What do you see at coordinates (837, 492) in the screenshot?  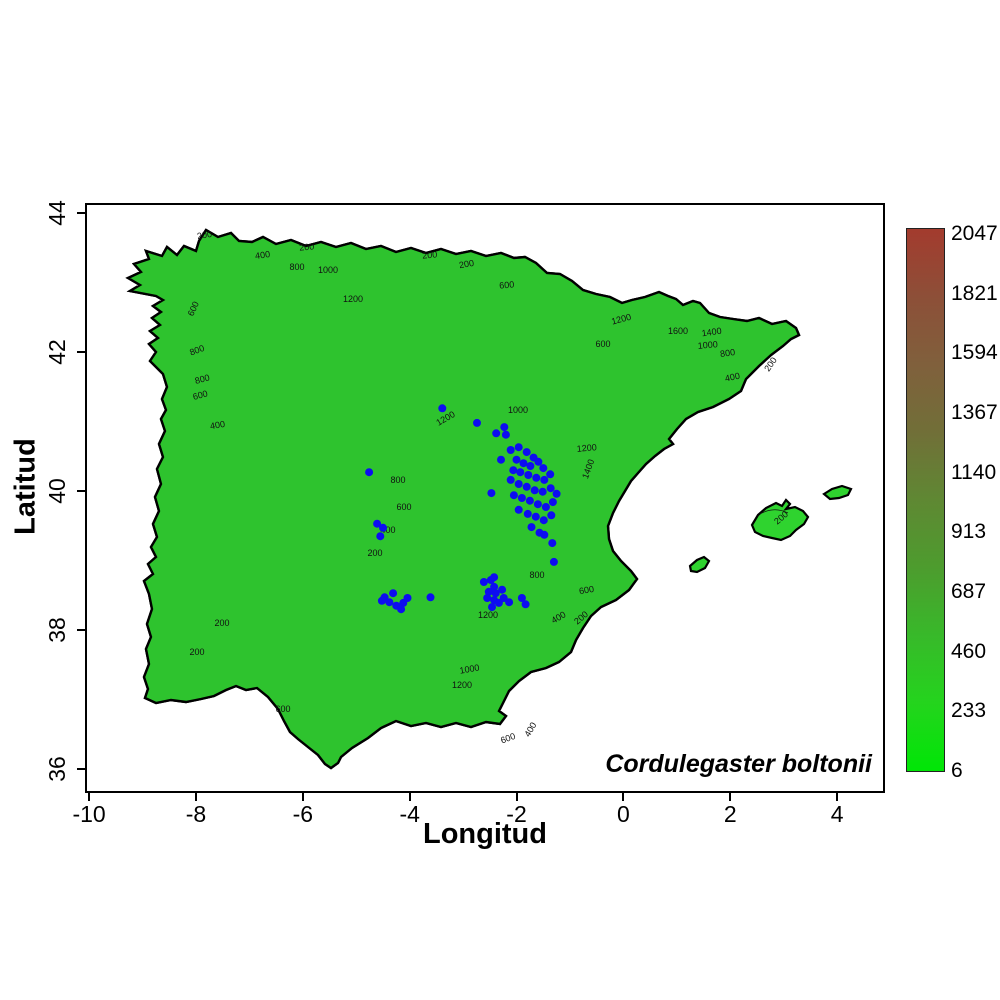 I see `island-menorca` at bounding box center [837, 492].